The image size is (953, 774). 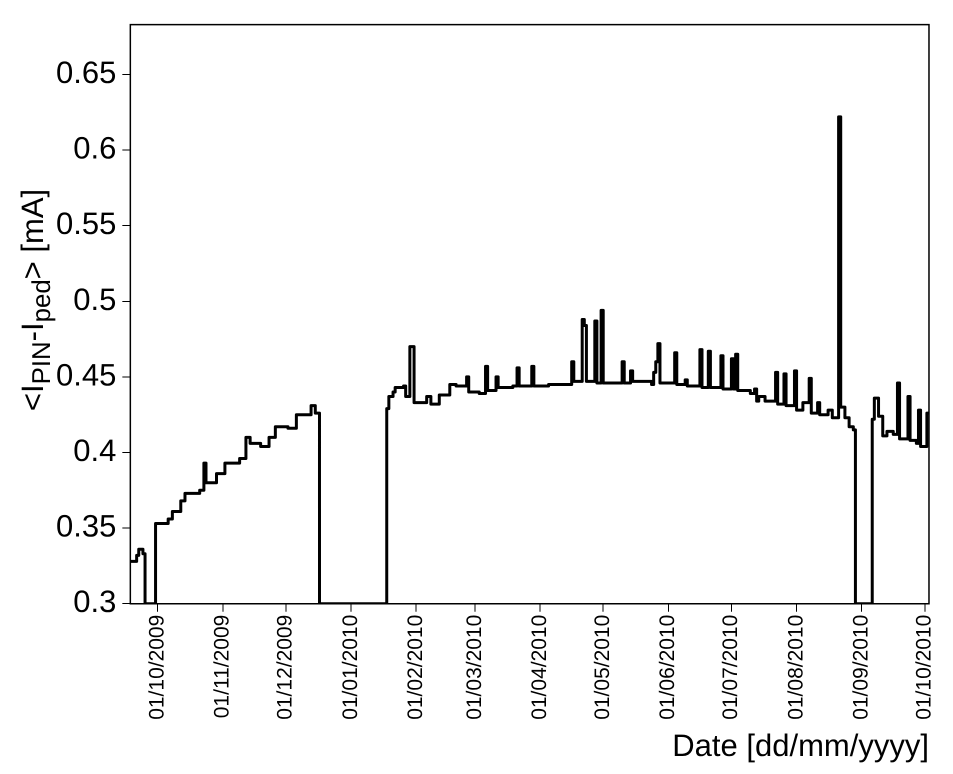 I want to click on x-tick-label: 01/08/2010, so click(x=796, y=667).